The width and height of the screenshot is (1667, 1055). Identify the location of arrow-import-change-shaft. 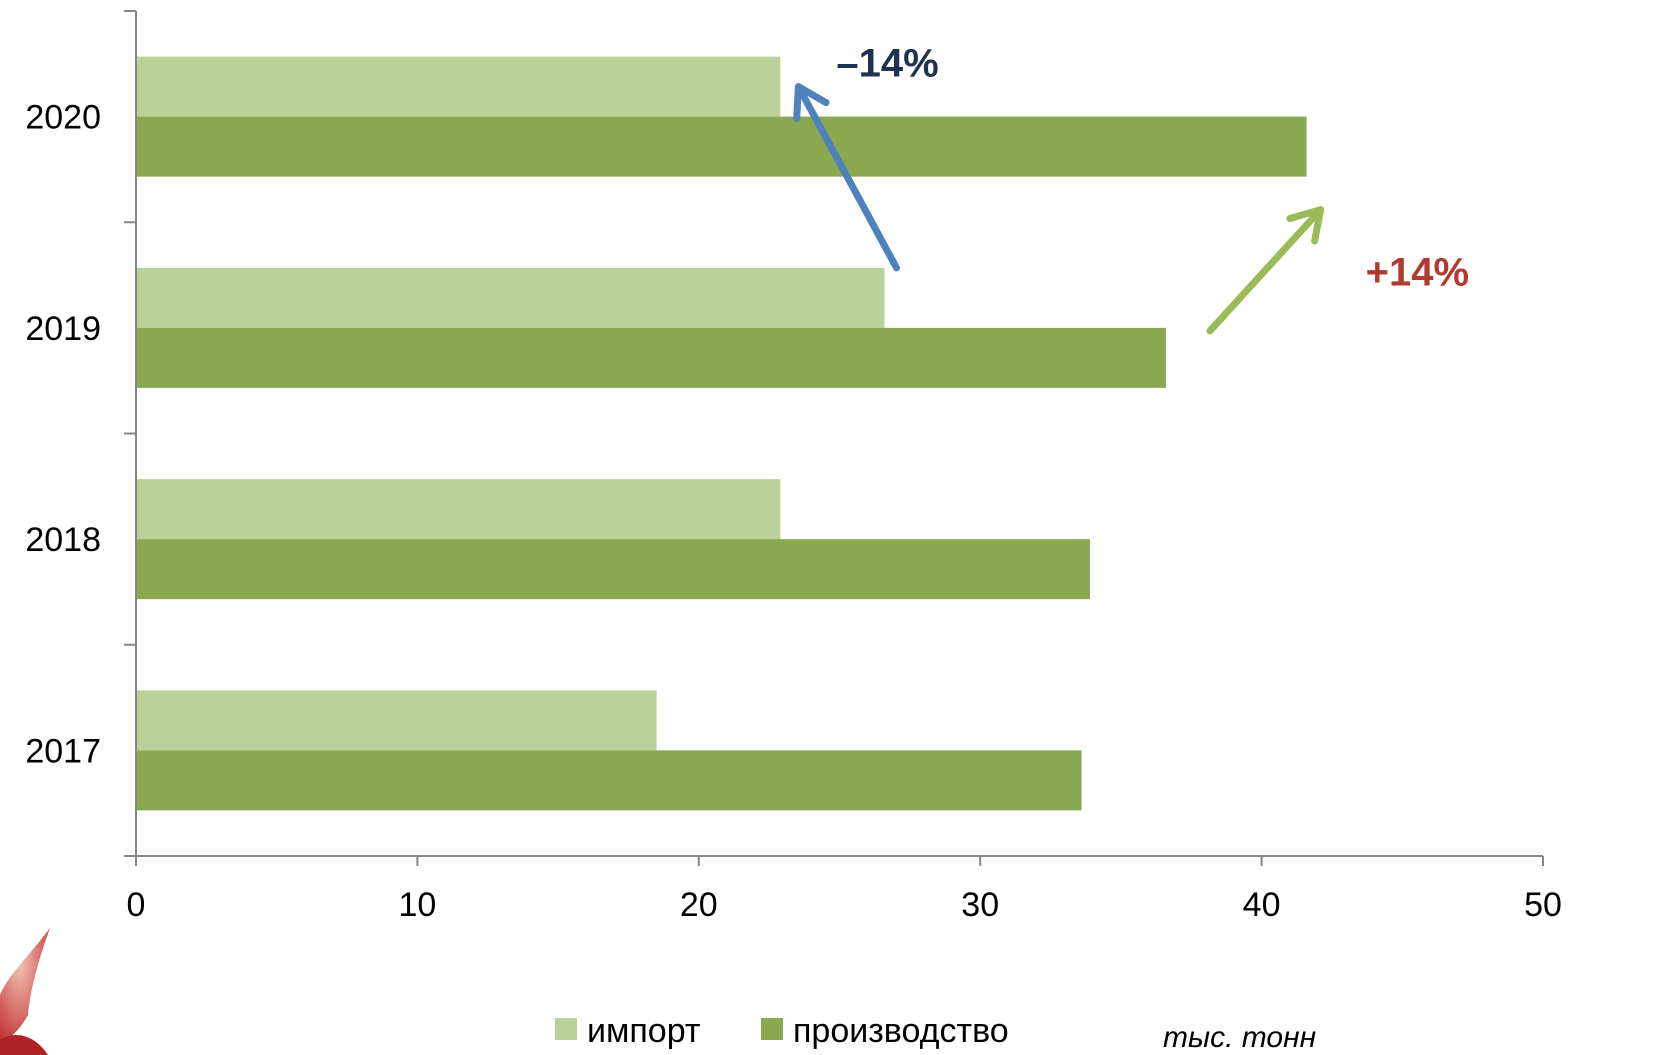
(847, 177).